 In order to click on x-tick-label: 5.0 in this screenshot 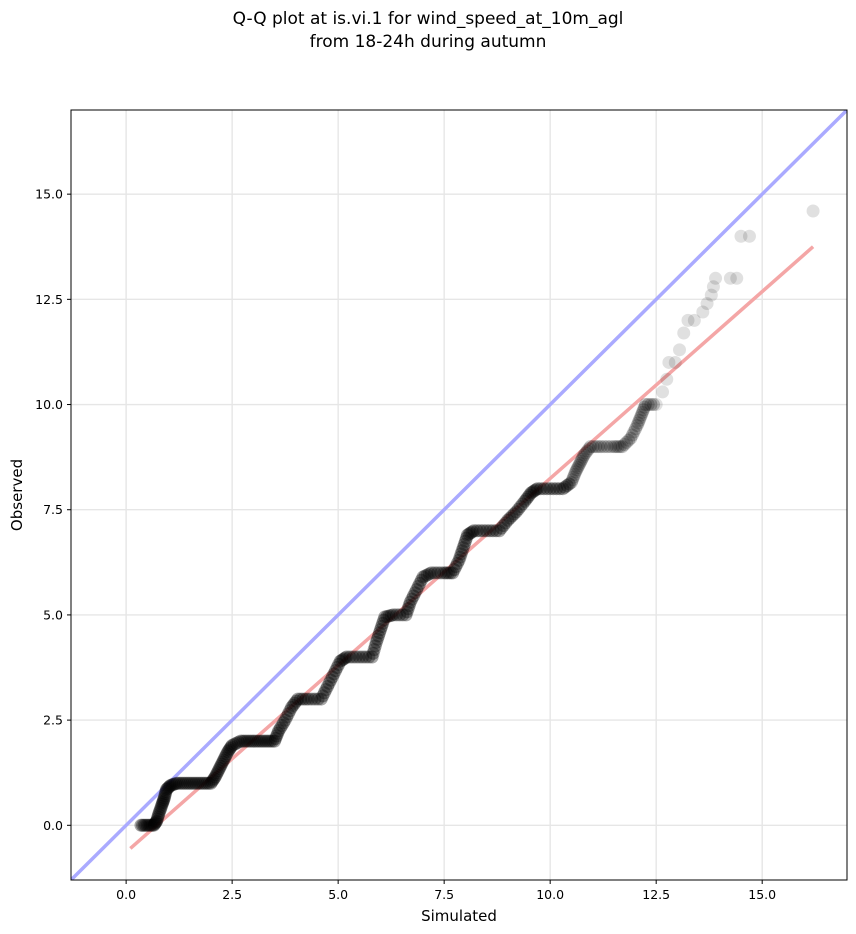, I will do `click(338, 894)`.